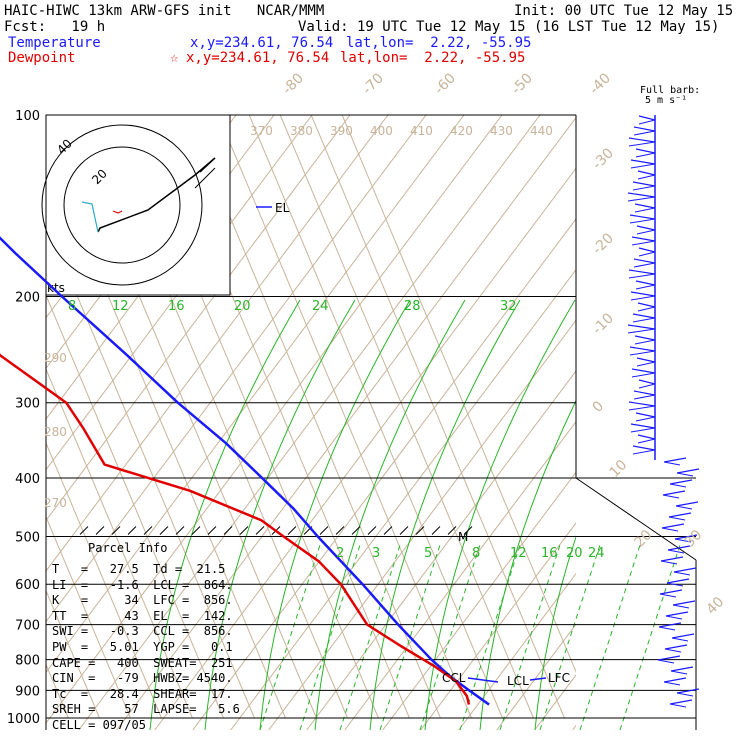  What do you see at coordinates (261, 131) in the screenshot?
I see `theta-label: 370` at bounding box center [261, 131].